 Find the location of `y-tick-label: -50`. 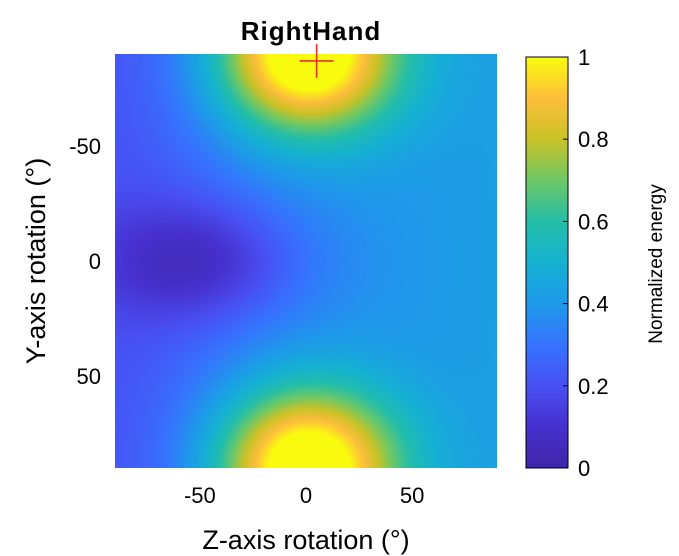

y-tick-label: -50 is located at coordinates (85, 146).